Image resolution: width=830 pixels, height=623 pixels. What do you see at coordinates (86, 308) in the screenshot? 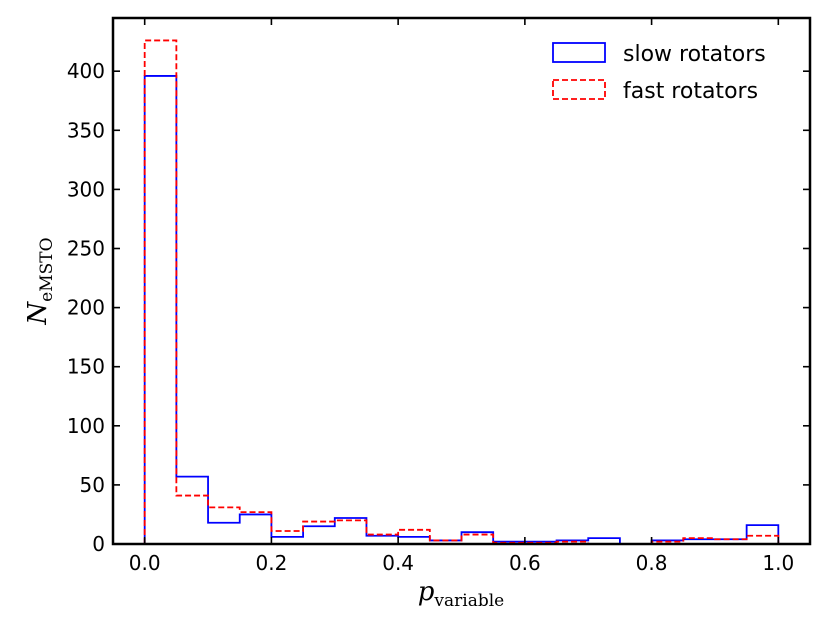
I see `y-tick-label: 200` at bounding box center [86, 308].